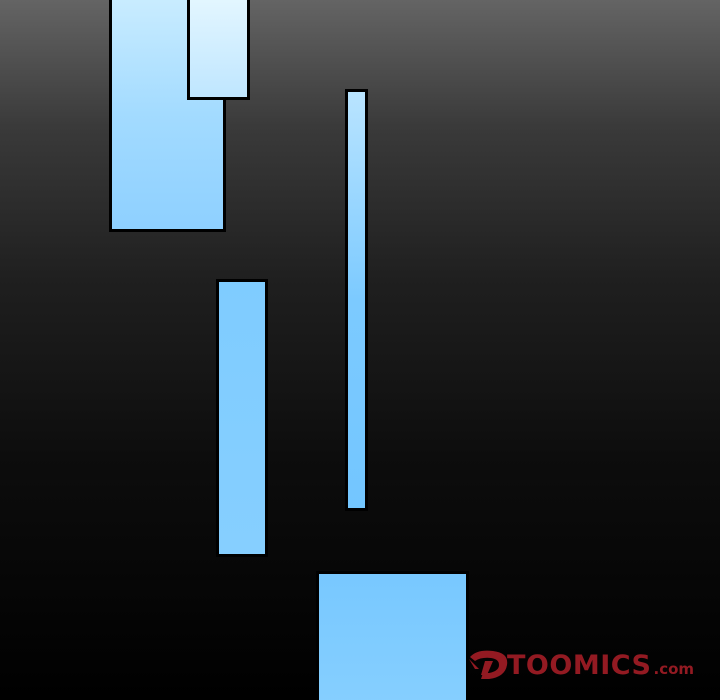 The width and height of the screenshot is (720, 700). I want to click on toomics-watermark: TOOMICS .com, so click(587, 665).